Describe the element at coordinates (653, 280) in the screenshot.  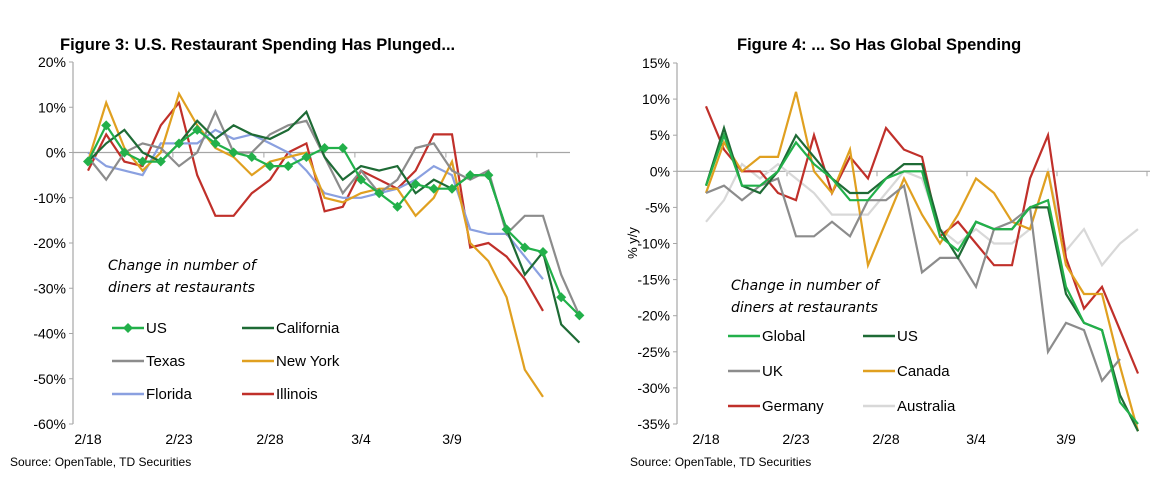
I see `y-tick-label: -15%` at that location.